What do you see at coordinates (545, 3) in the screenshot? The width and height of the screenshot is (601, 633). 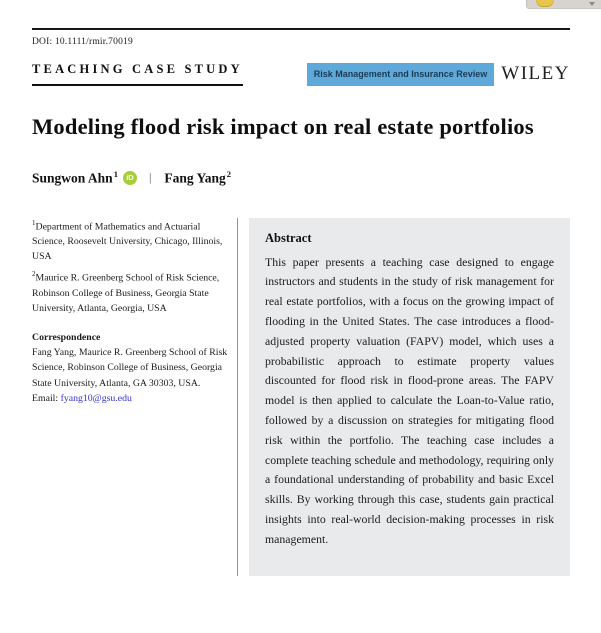 I see `bookmark-icon` at bounding box center [545, 3].